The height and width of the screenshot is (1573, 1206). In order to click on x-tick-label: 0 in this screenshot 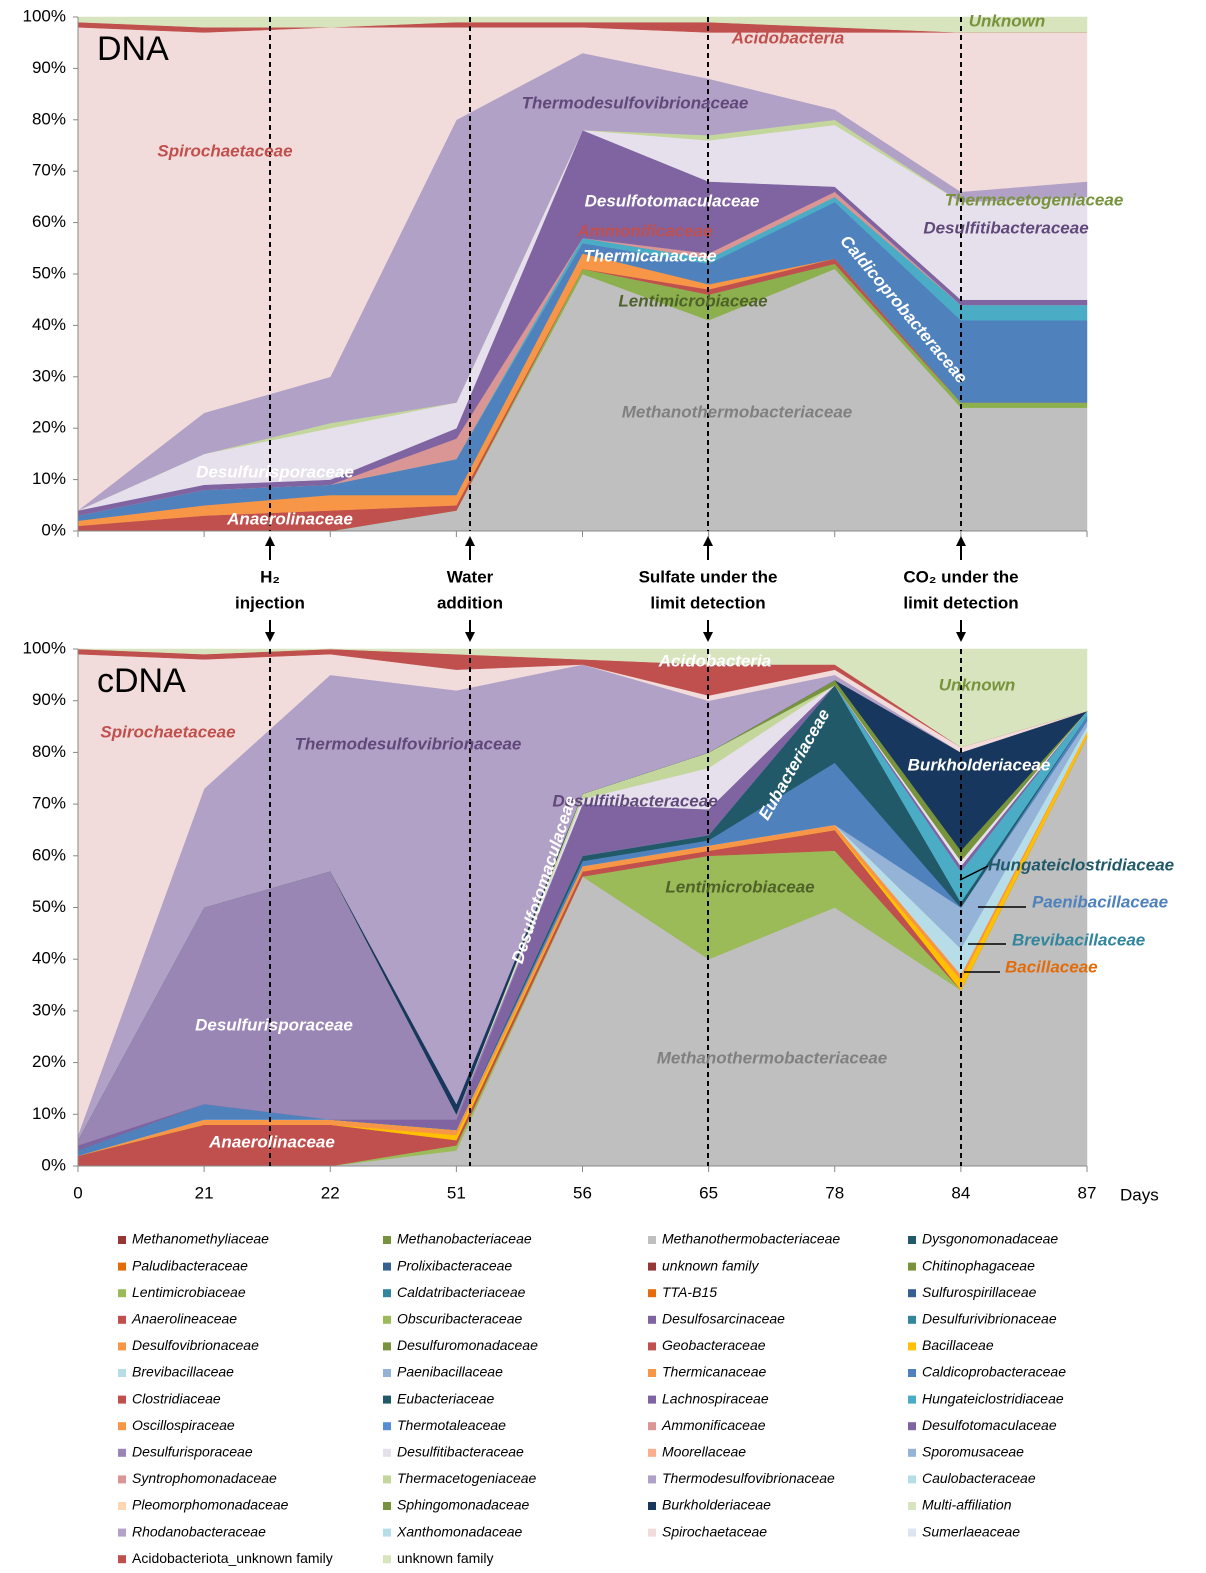, I will do `click(77, 1192)`.